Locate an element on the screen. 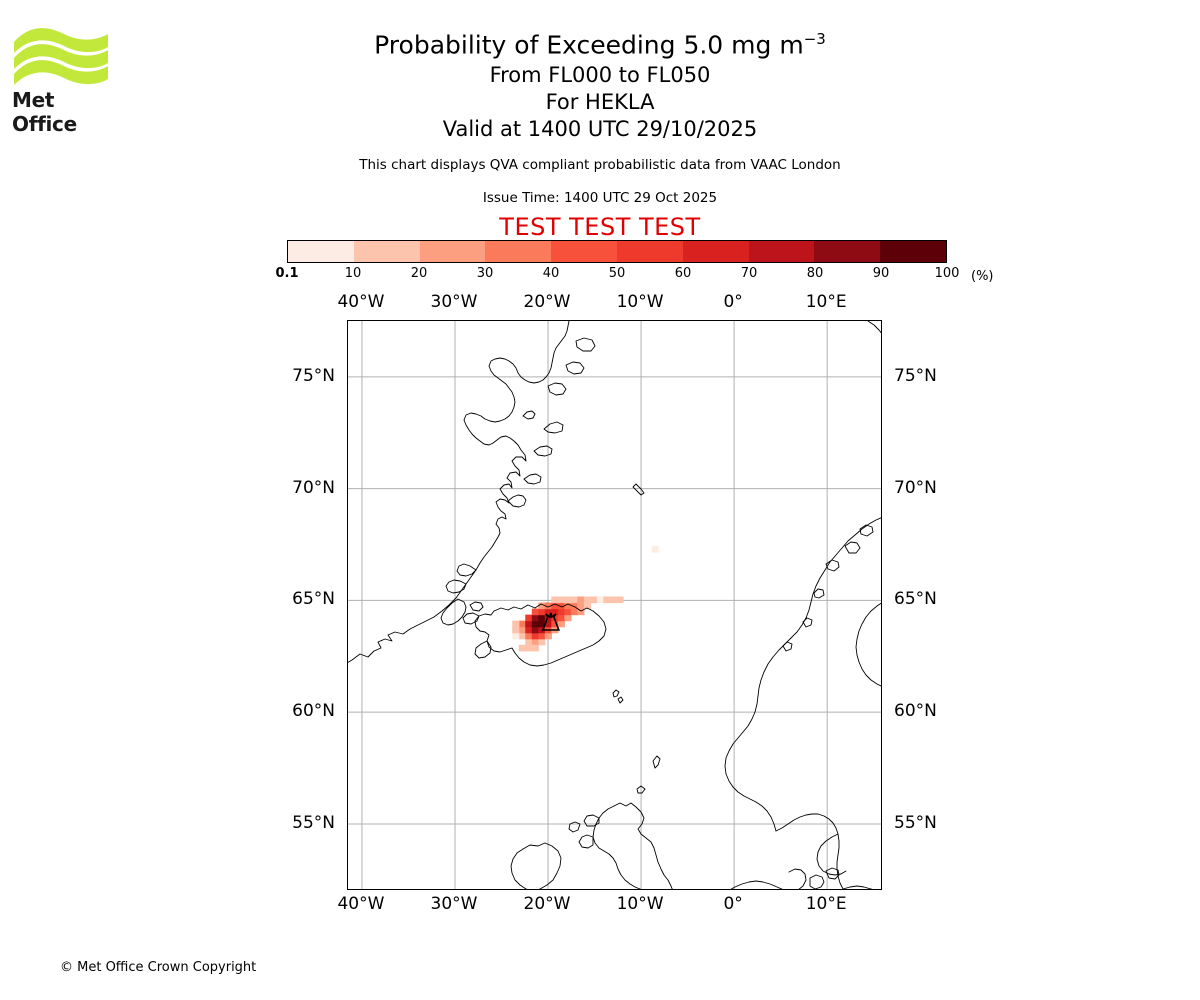 The image size is (1200, 1000). colorbar-unit-label: (%) is located at coordinates (982, 276).